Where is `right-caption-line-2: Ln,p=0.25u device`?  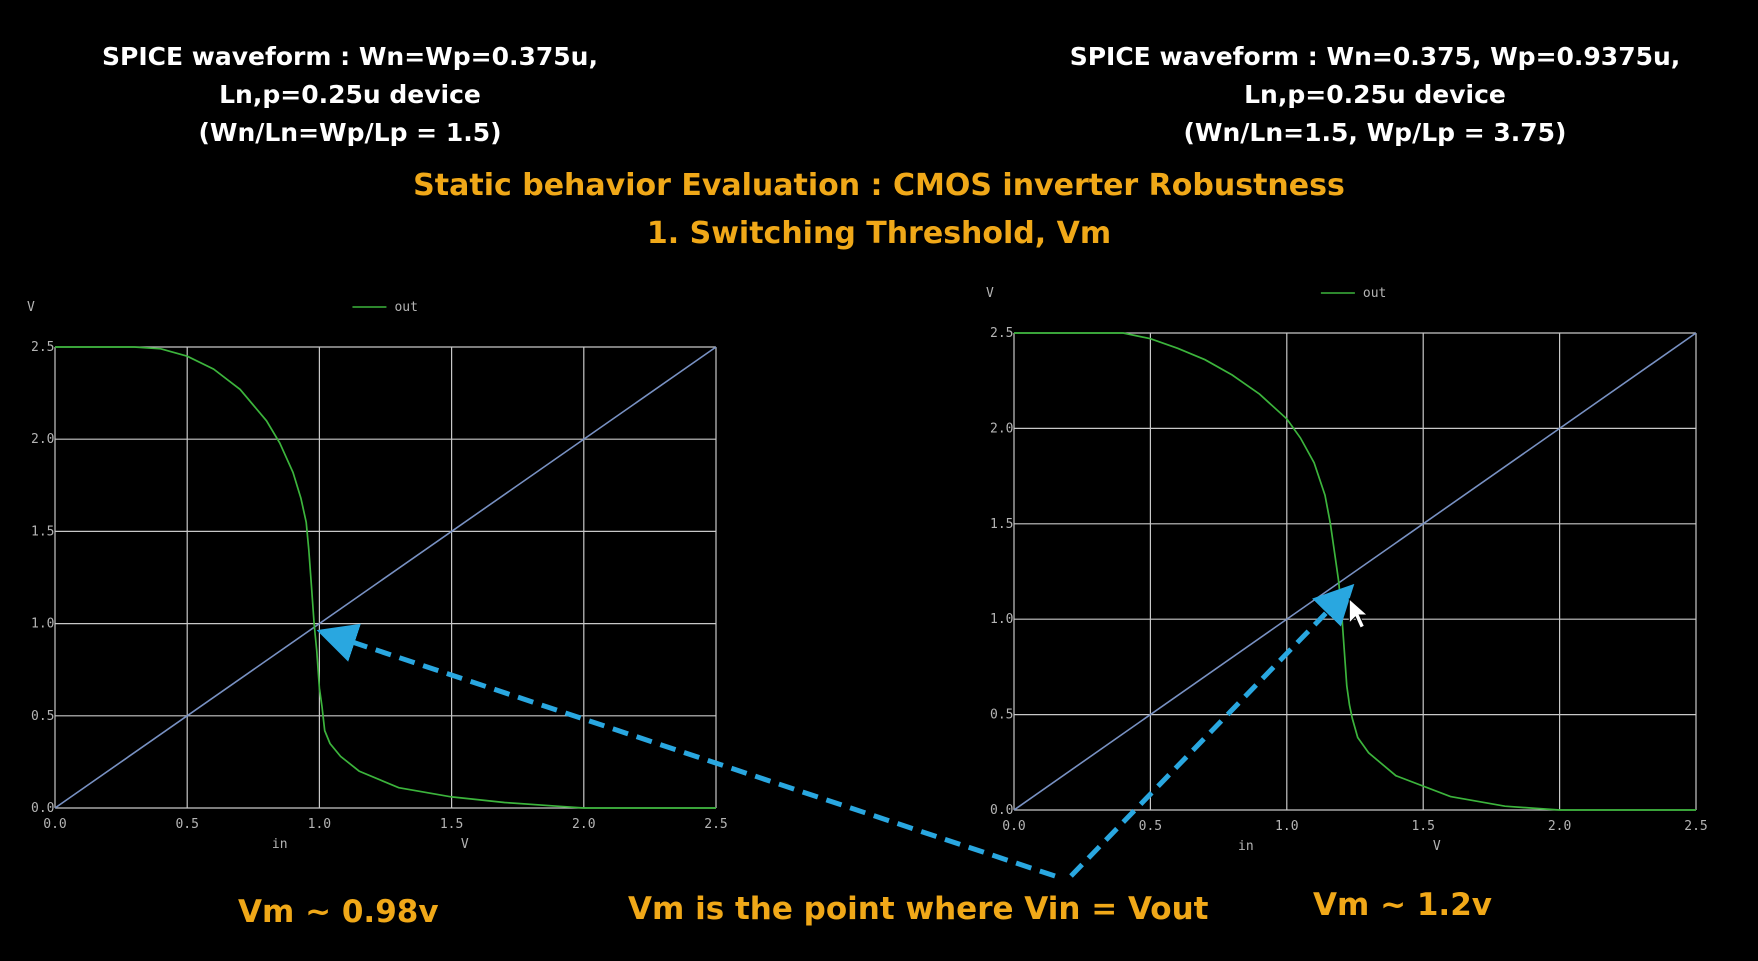
right-caption-line-2: Ln,p=0.25u device is located at coordinates (1375, 94).